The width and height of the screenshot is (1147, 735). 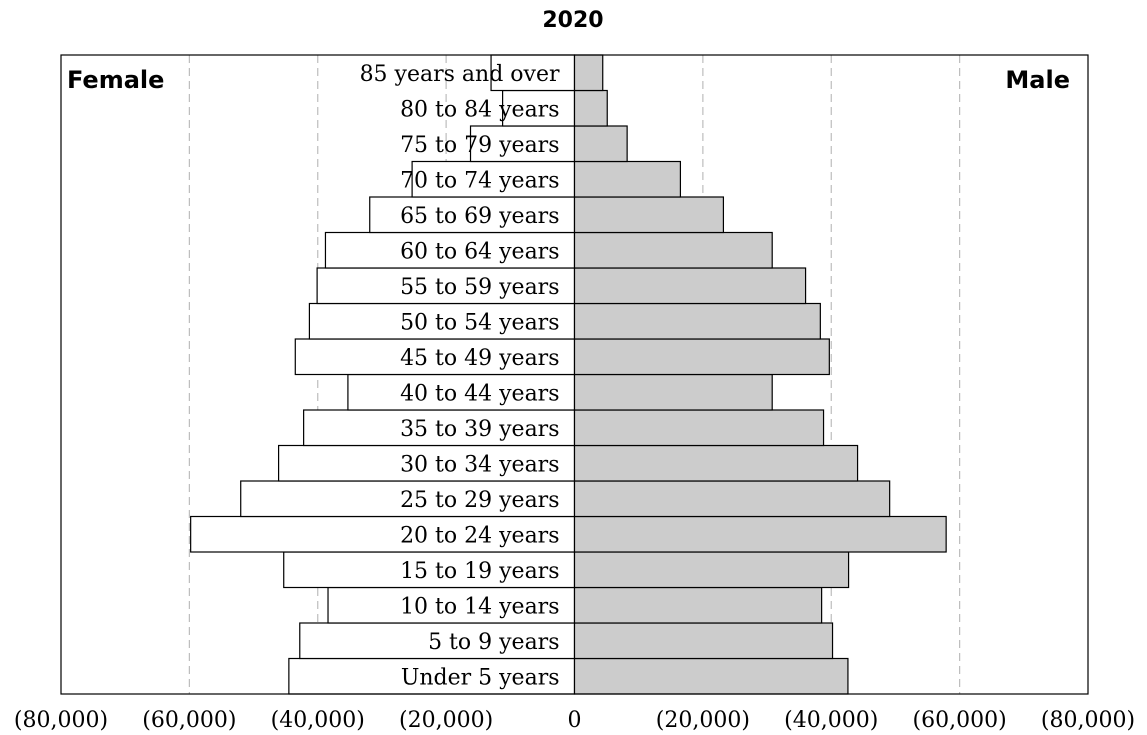 I want to click on category-label: 65 to 69 years, so click(x=479, y=216).